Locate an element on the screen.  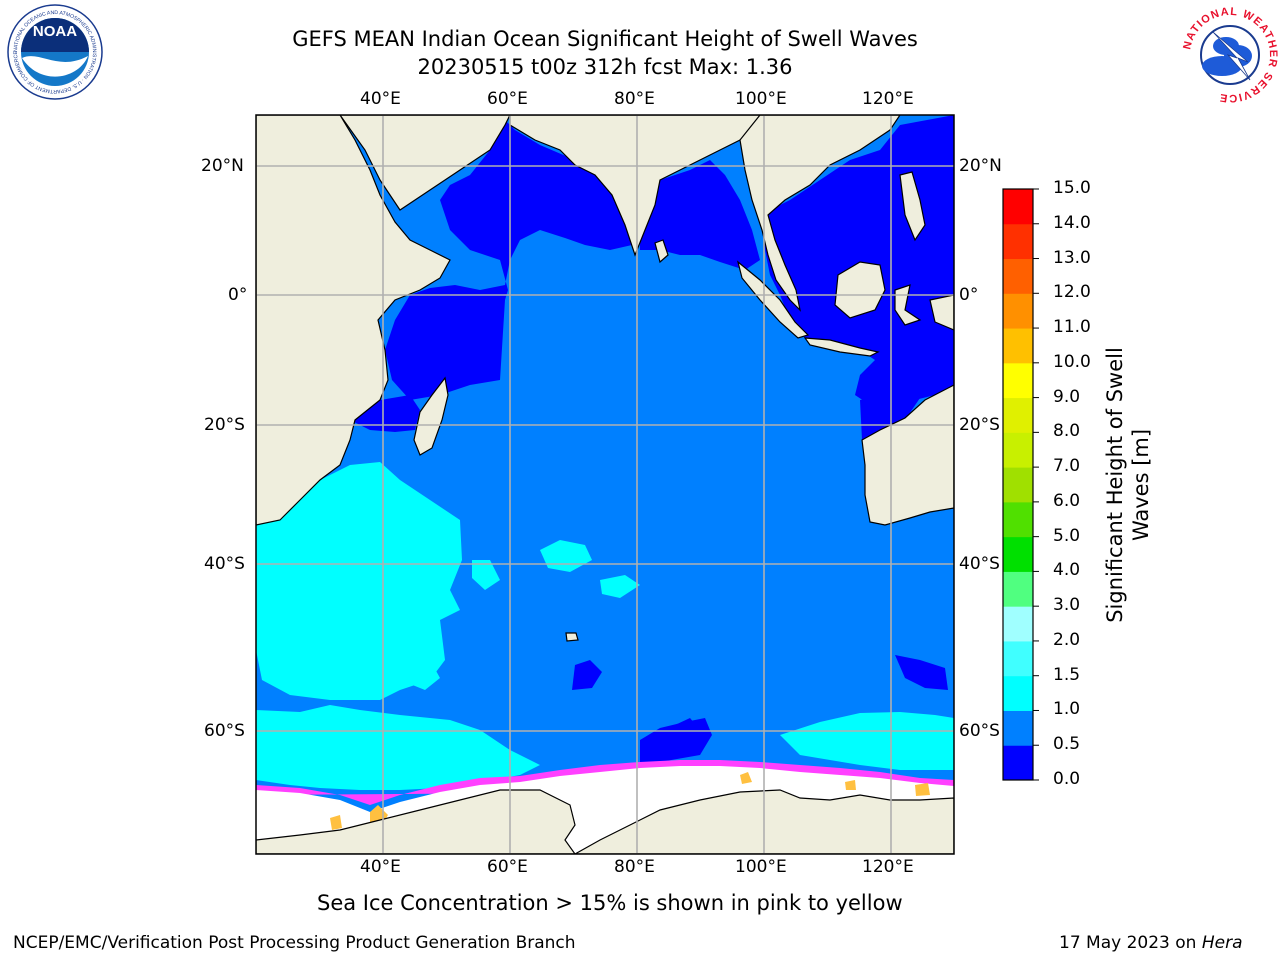
lon-label-top-80e: 80°E is located at coordinates (634, 99).